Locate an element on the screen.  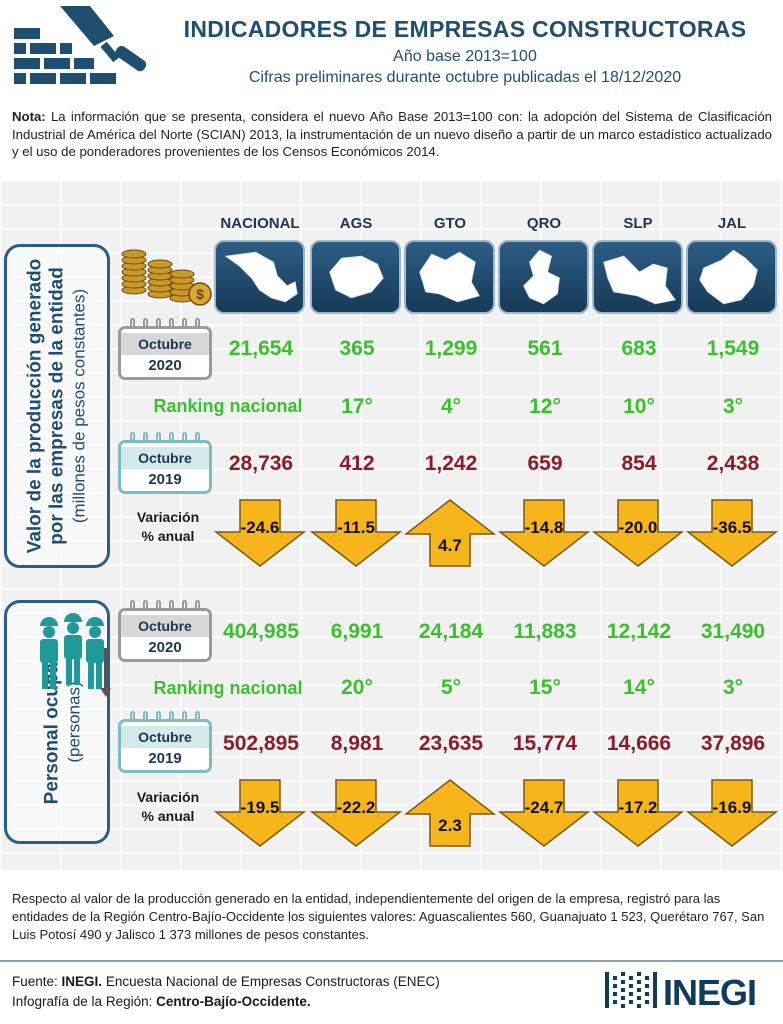
production-variation-gto: 4.7 is located at coordinates (450, 533).